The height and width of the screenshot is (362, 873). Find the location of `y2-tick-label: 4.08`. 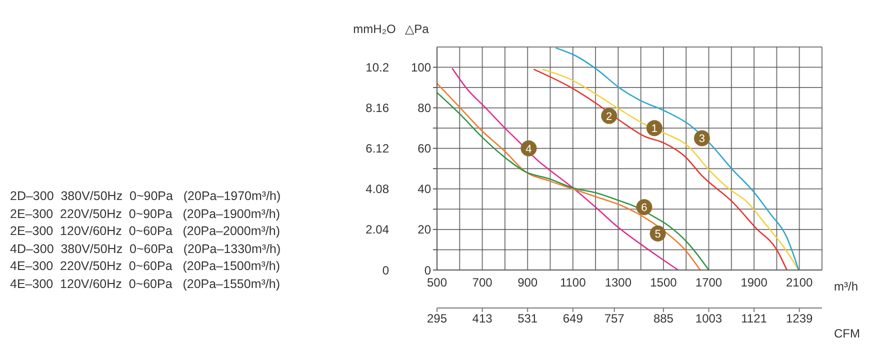

y2-tick-label: 4.08 is located at coordinates (378, 189).